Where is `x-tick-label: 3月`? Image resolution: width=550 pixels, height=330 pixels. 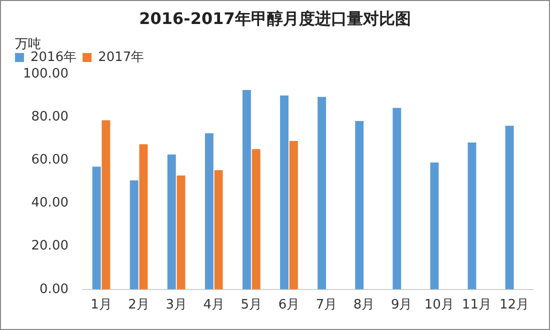
x-tick-label: 3月 is located at coordinates (176, 305).